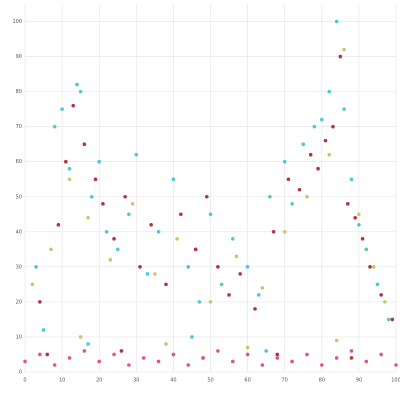 The width and height of the screenshot is (400, 400). Describe the element at coordinates (62, 381) in the screenshot. I see `x-tick-label: 10` at that location.